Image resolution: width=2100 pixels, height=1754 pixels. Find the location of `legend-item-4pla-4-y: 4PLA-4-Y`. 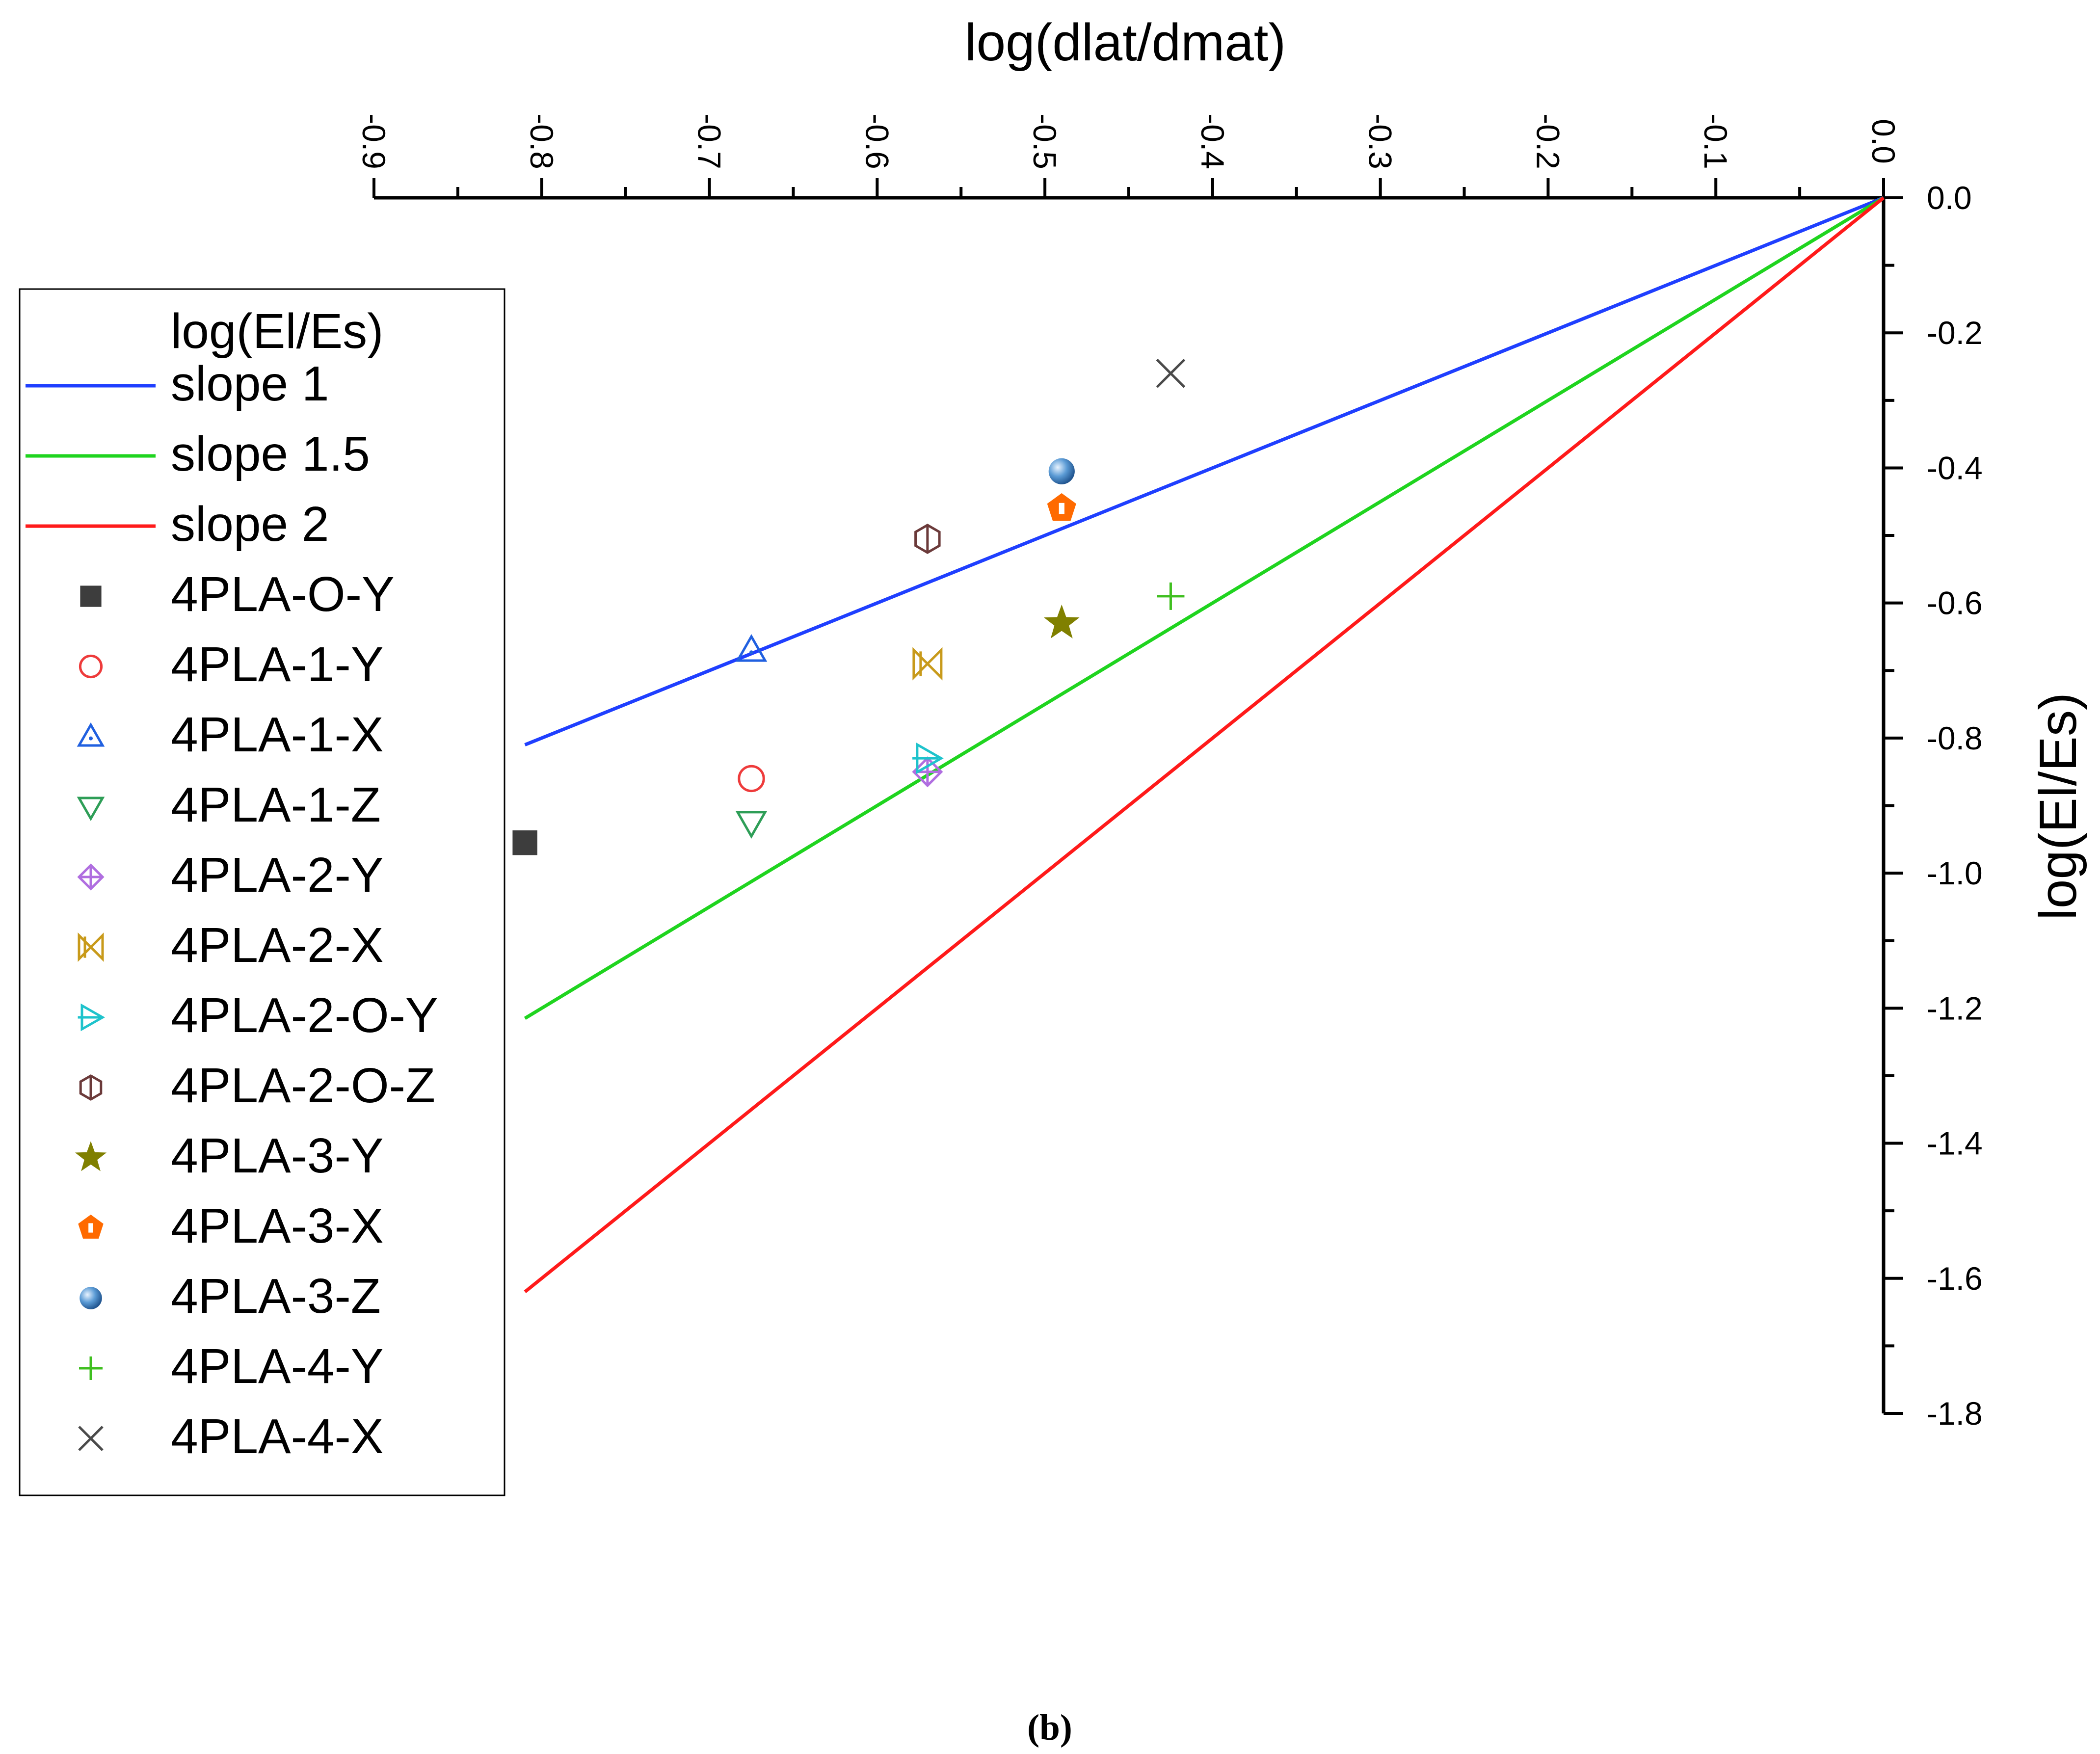

legend-item-4pla-4-y: 4PLA-4-Y is located at coordinates (231, 1366).